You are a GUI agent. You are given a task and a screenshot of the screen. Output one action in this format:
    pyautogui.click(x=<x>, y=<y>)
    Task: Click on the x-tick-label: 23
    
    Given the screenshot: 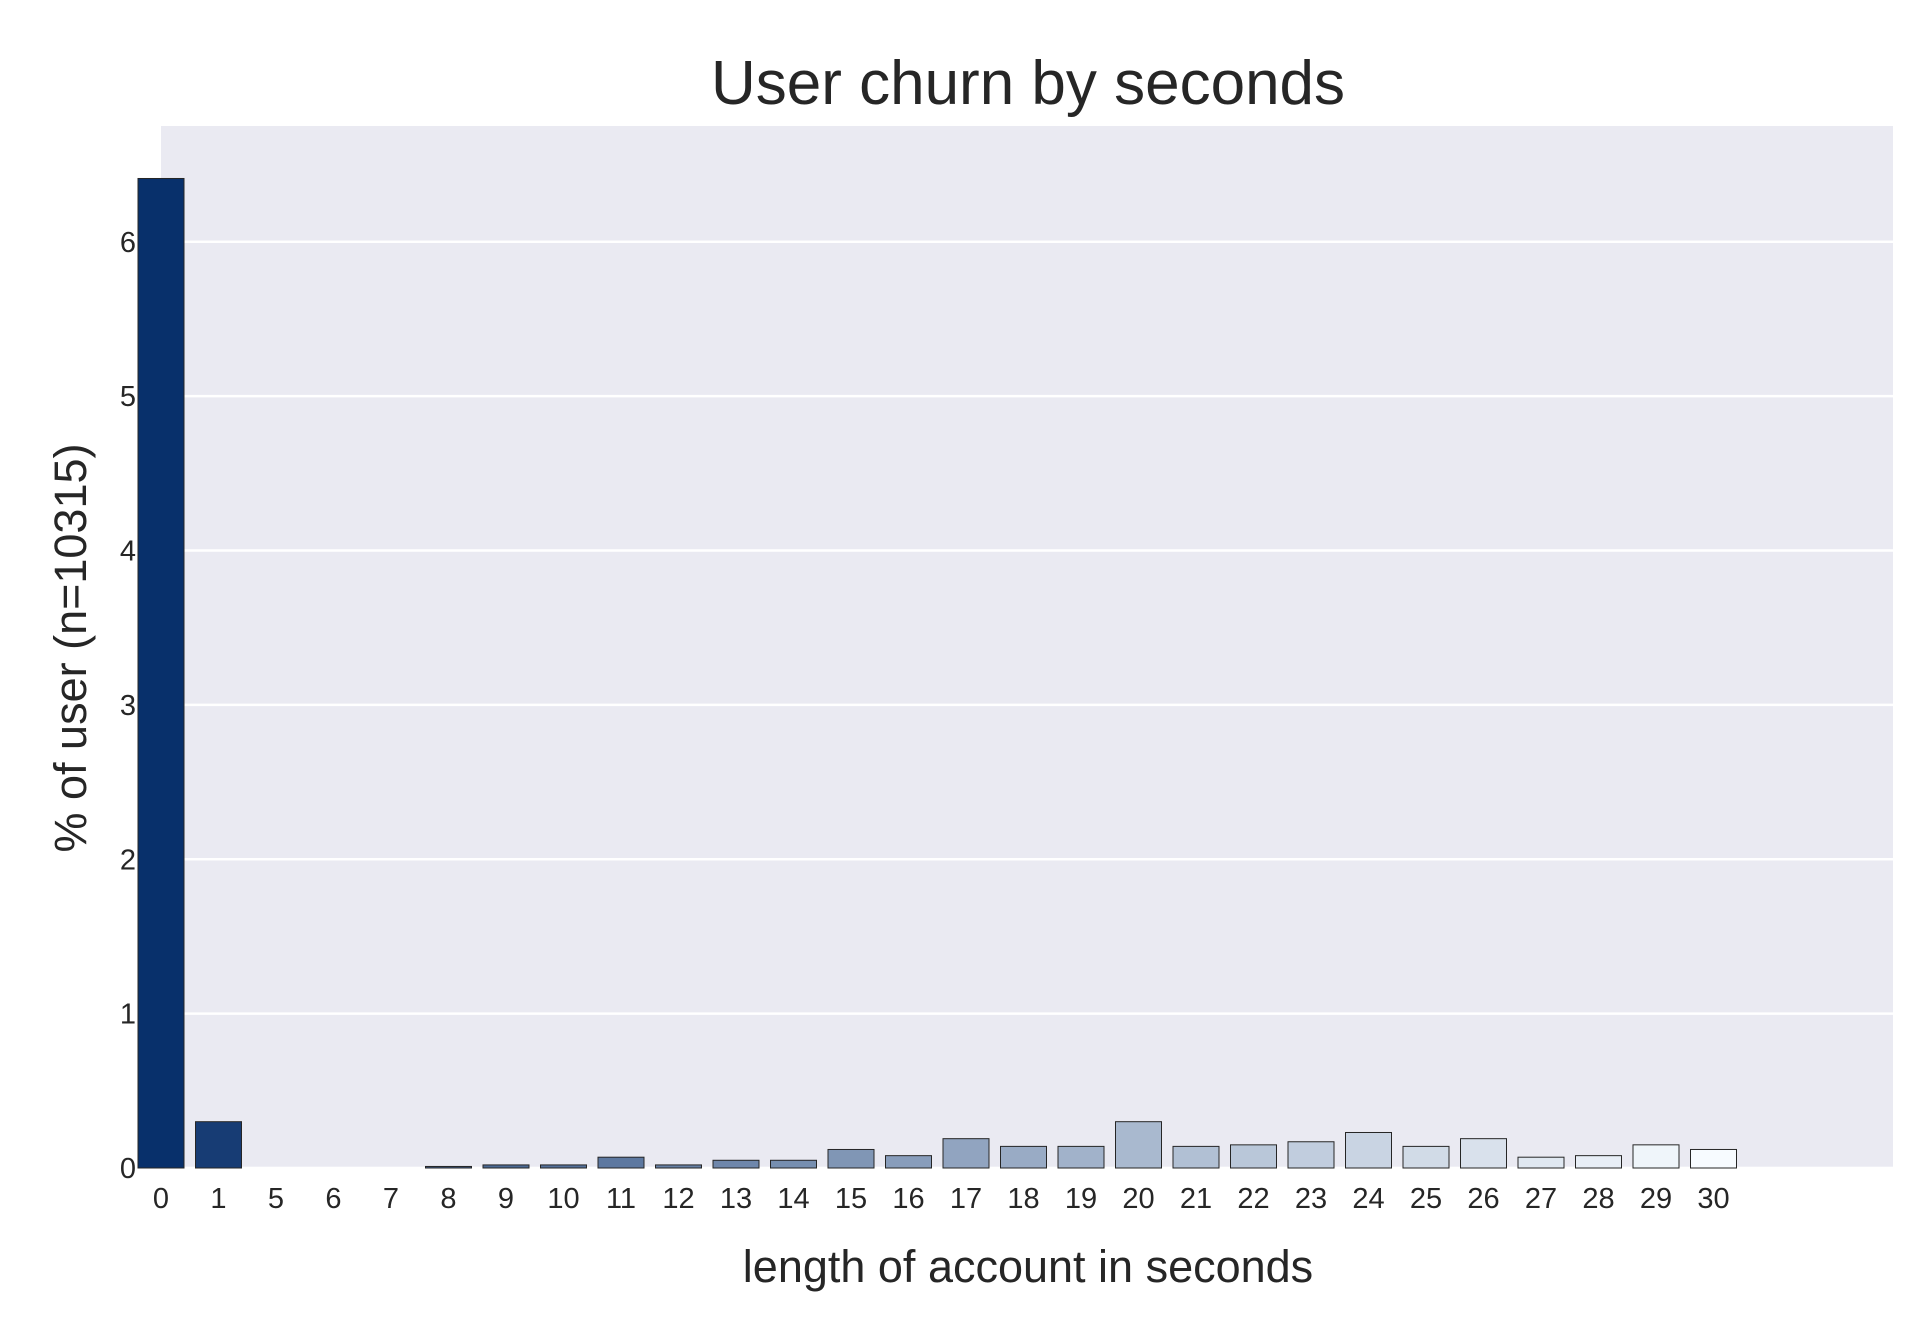 What is the action you would take?
    pyautogui.click(x=1311, y=1199)
    